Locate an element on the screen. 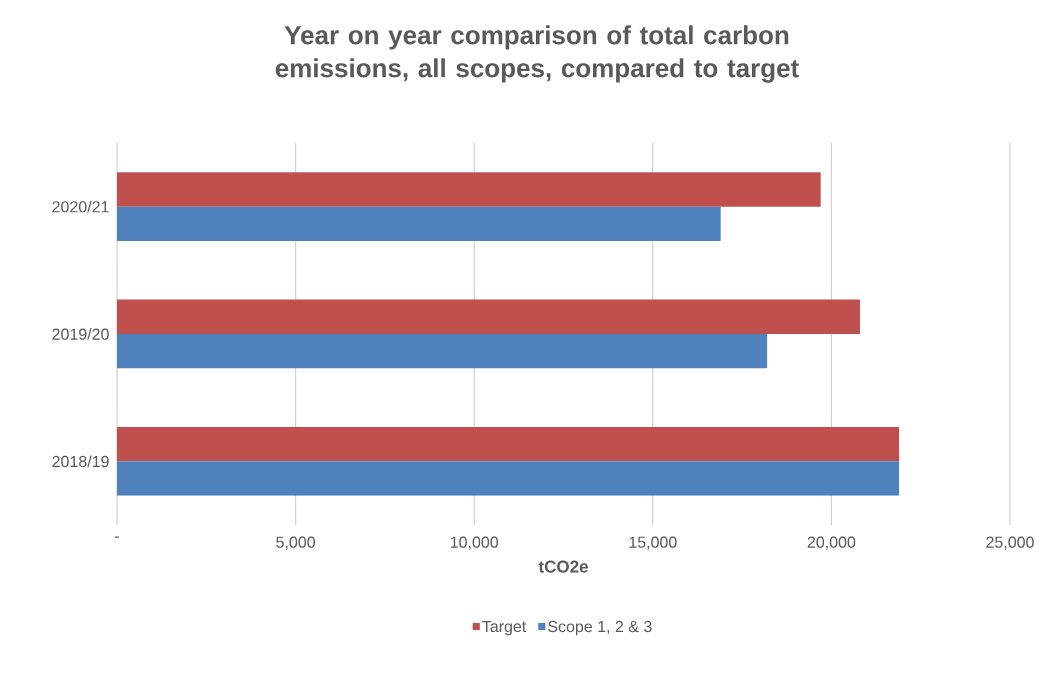 The width and height of the screenshot is (1057, 679). y-tick-label: 2018/19 is located at coordinates (80, 461).